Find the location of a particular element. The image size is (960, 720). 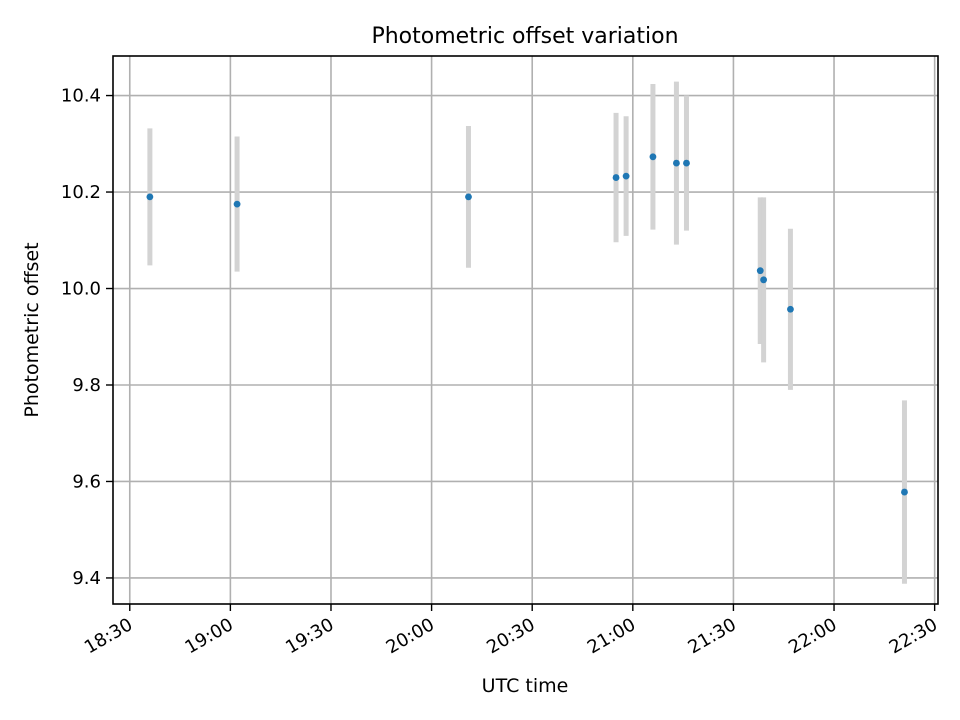

x-tick-label: 21:30 is located at coordinates (712, 636).